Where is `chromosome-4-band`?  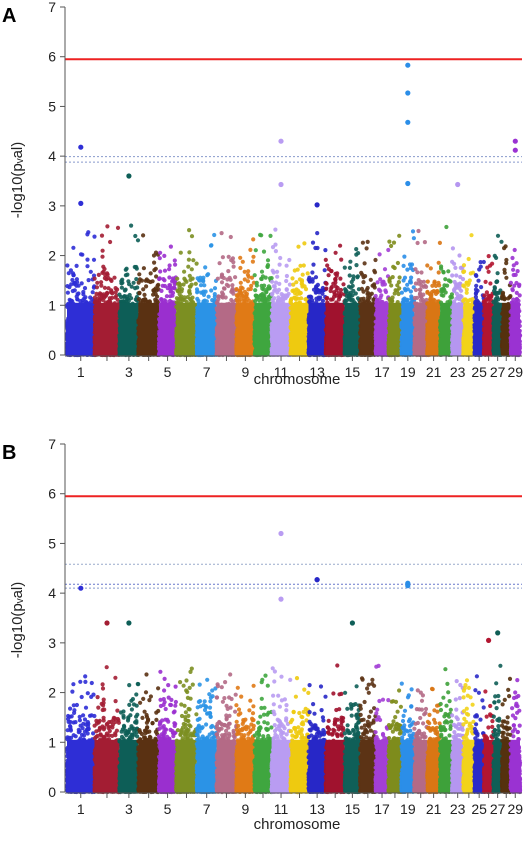 chromosome-4-band is located at coordinates (148, 328).